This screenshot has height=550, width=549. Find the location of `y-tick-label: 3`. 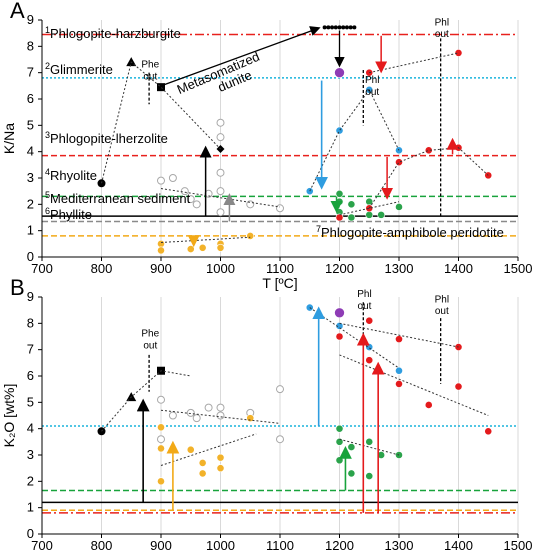

y-tick-label: 3 is located at coordinates (30, 454).